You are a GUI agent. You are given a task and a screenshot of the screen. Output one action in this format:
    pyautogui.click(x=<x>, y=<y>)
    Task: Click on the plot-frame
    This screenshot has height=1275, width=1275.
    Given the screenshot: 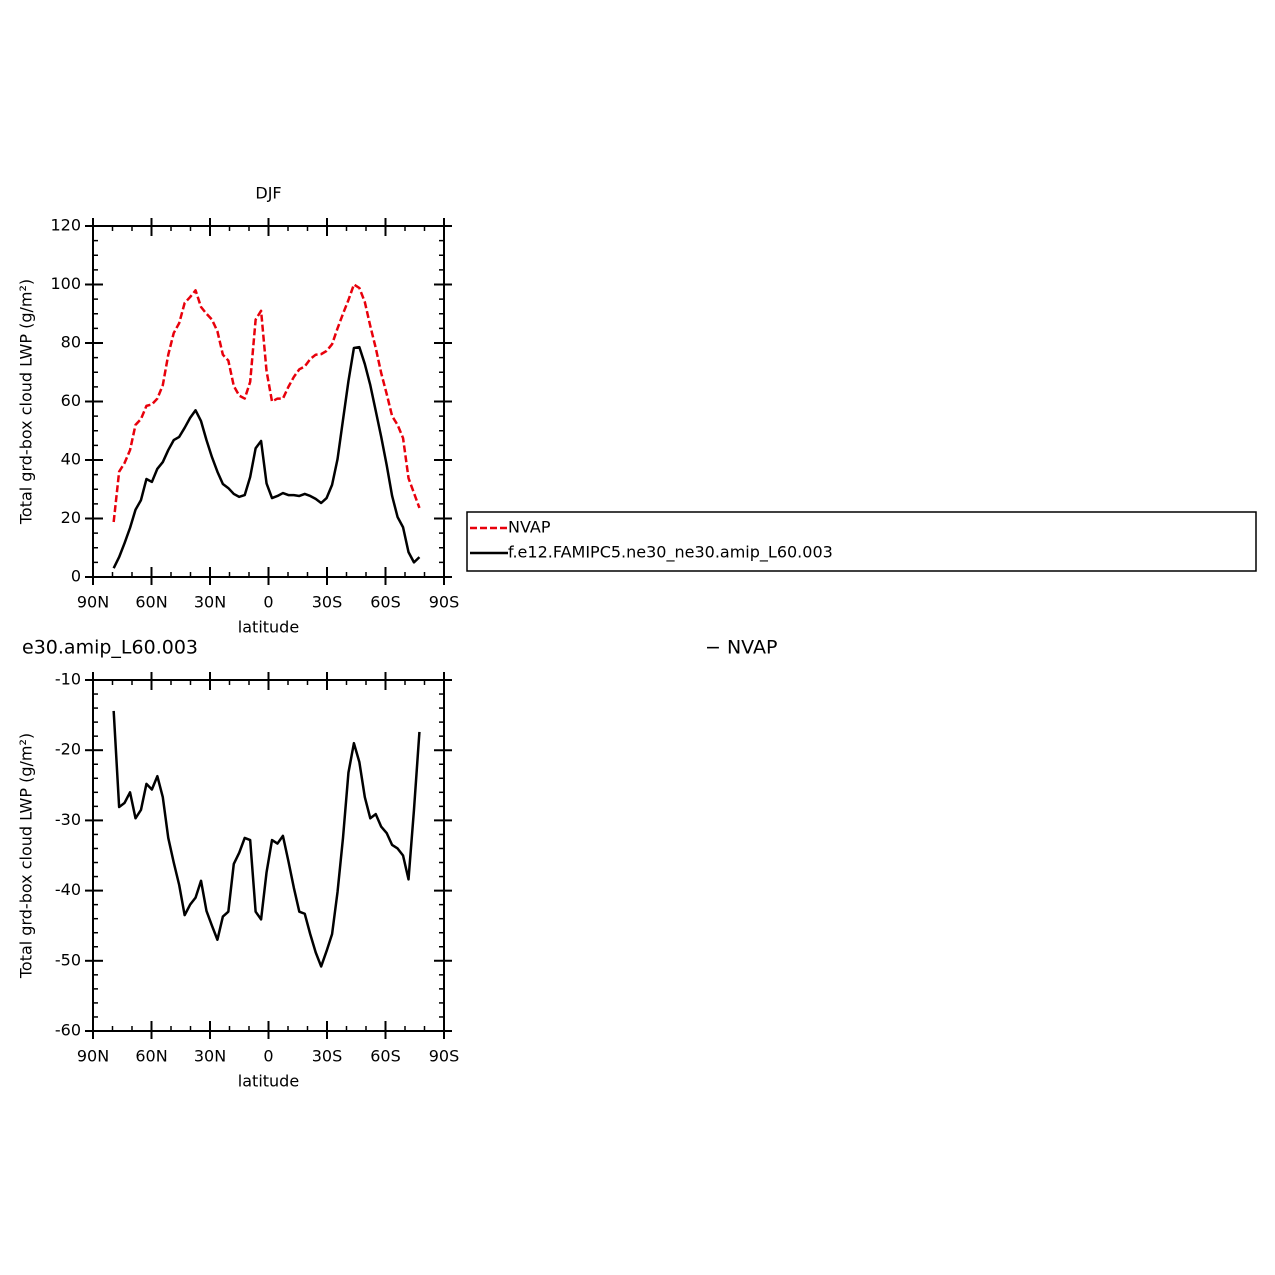 What is the action you would take?
    pyautogui.click(x=268, y=401)
    